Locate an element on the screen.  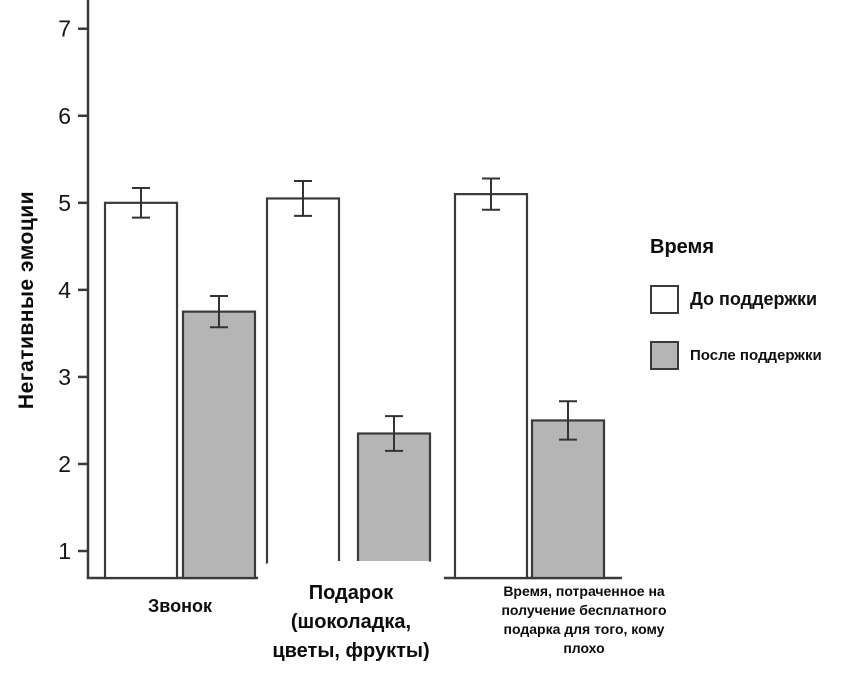
y-axis-tick-label: 7 is located at coordinates (64, 29).